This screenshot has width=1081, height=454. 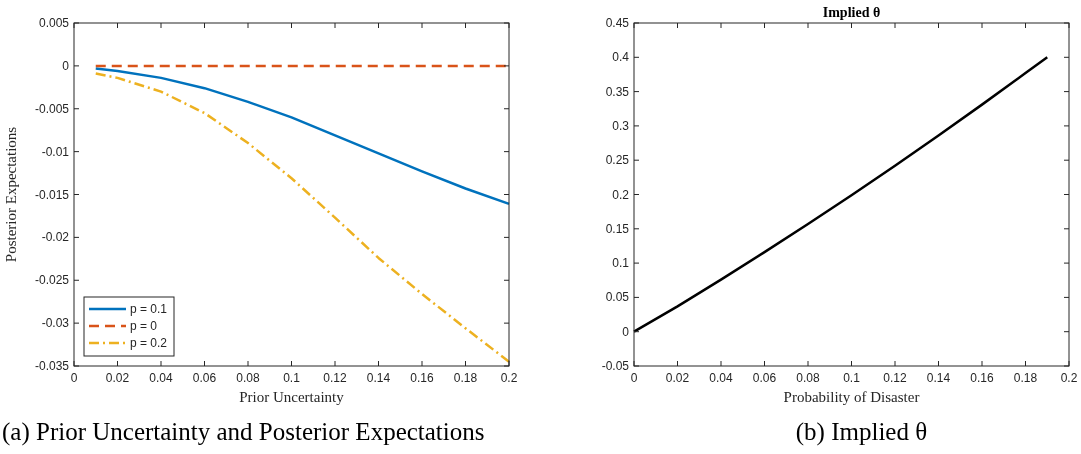 What do you see at coordinates (55, 237) in the screenshot?
I see `y-tick-label: -0.02` at bounding box center [55, 237].